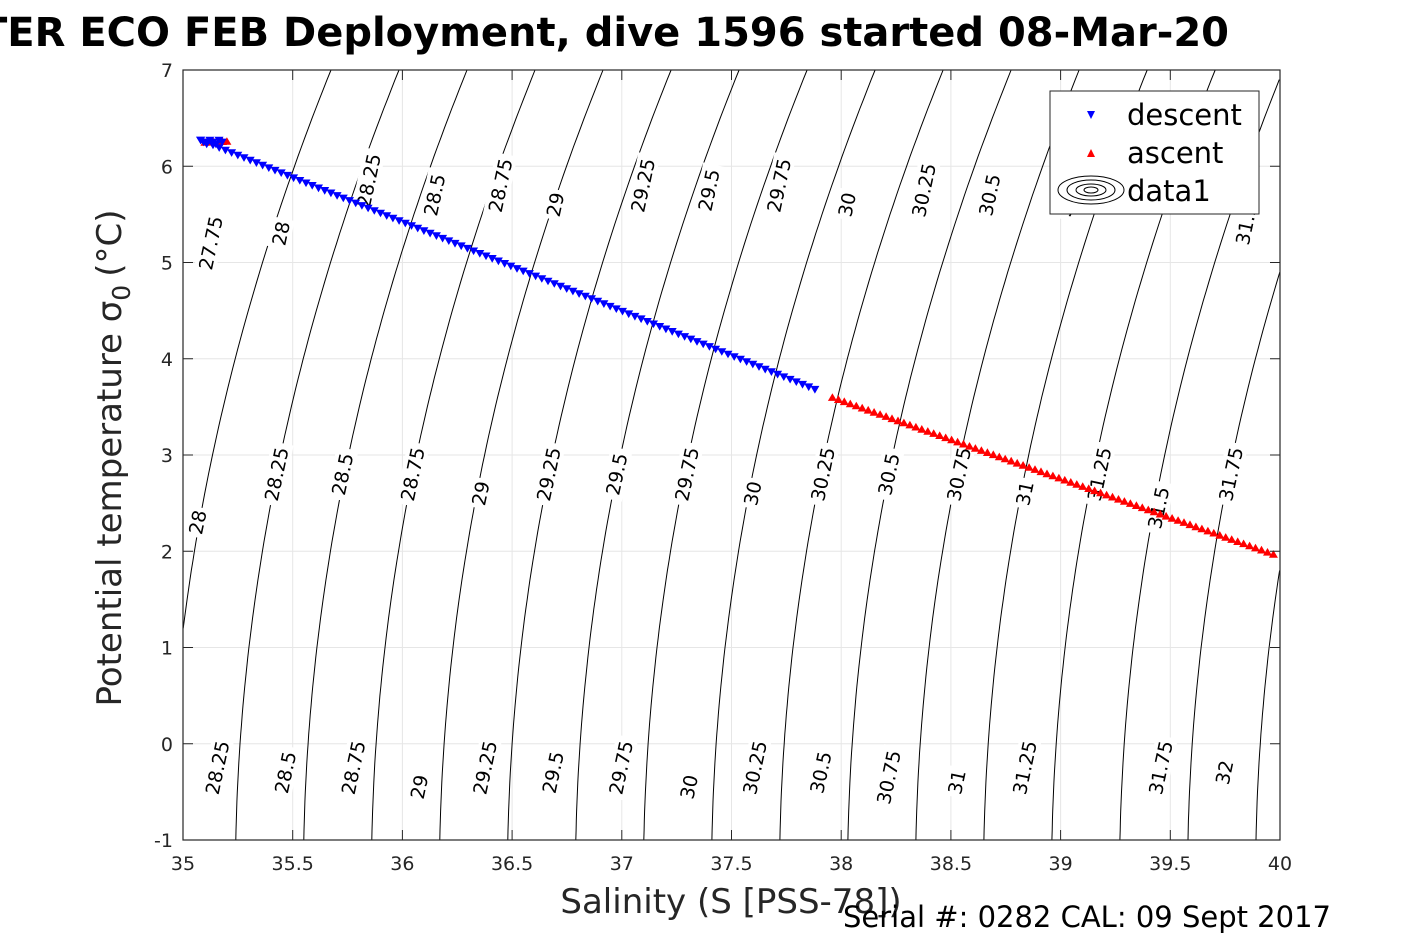  What do you see at coordinates (731, 864) in the screenshot?
I see `x-tick-label: 37.5` at bounding box center [731, 864].